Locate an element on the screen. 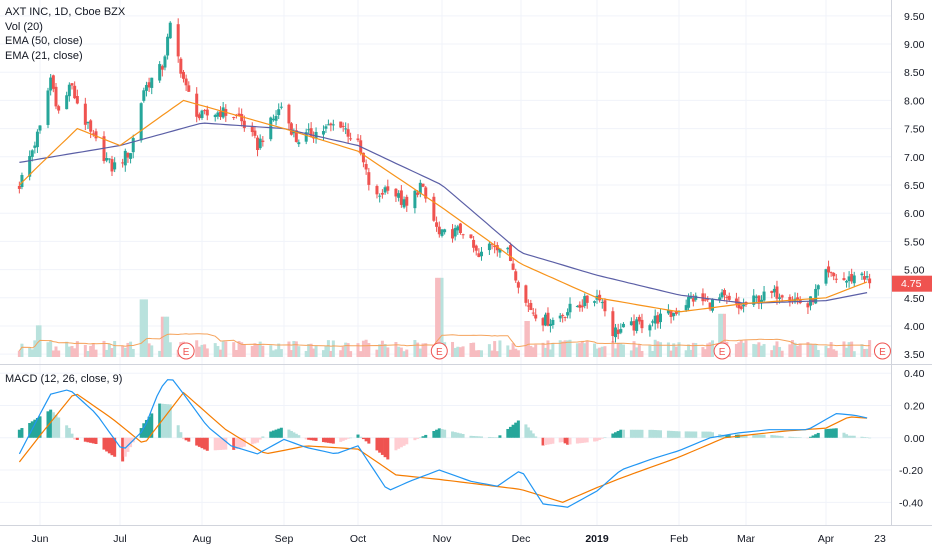 The height and width of the screenshot is (550, 932). price-axis-tick-label: 3.50 is located at coordinates (914, 355).